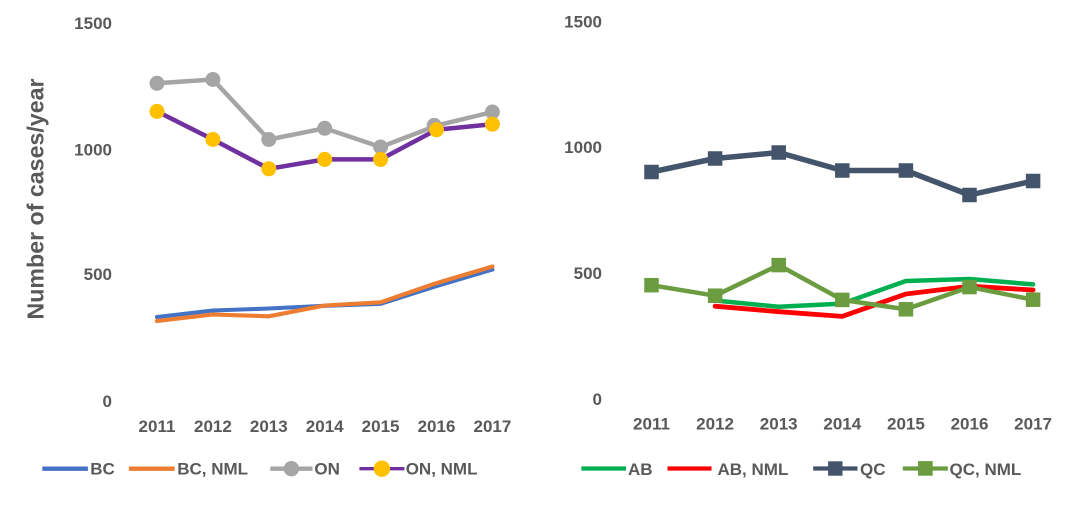  Describe the element at coordinates (212, 469) in the screenshot. I see `svg-text: BC, NML` at that location.